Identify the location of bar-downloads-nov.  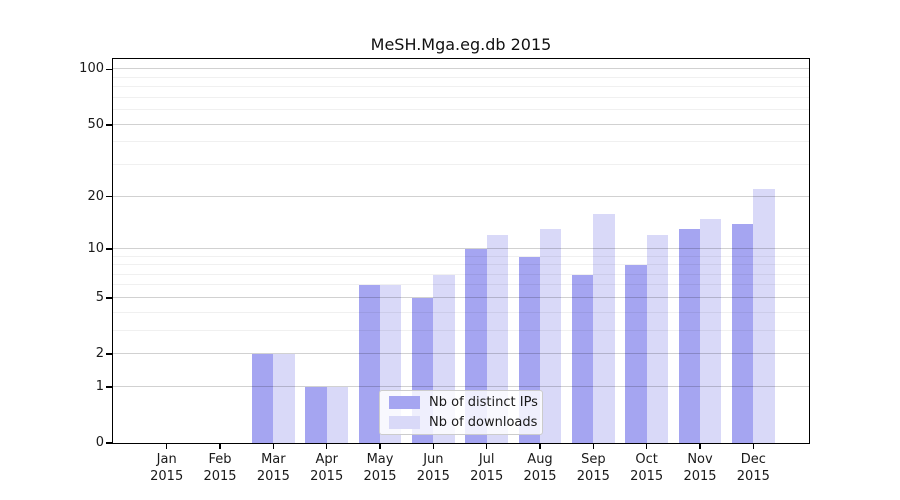
(711, 330).